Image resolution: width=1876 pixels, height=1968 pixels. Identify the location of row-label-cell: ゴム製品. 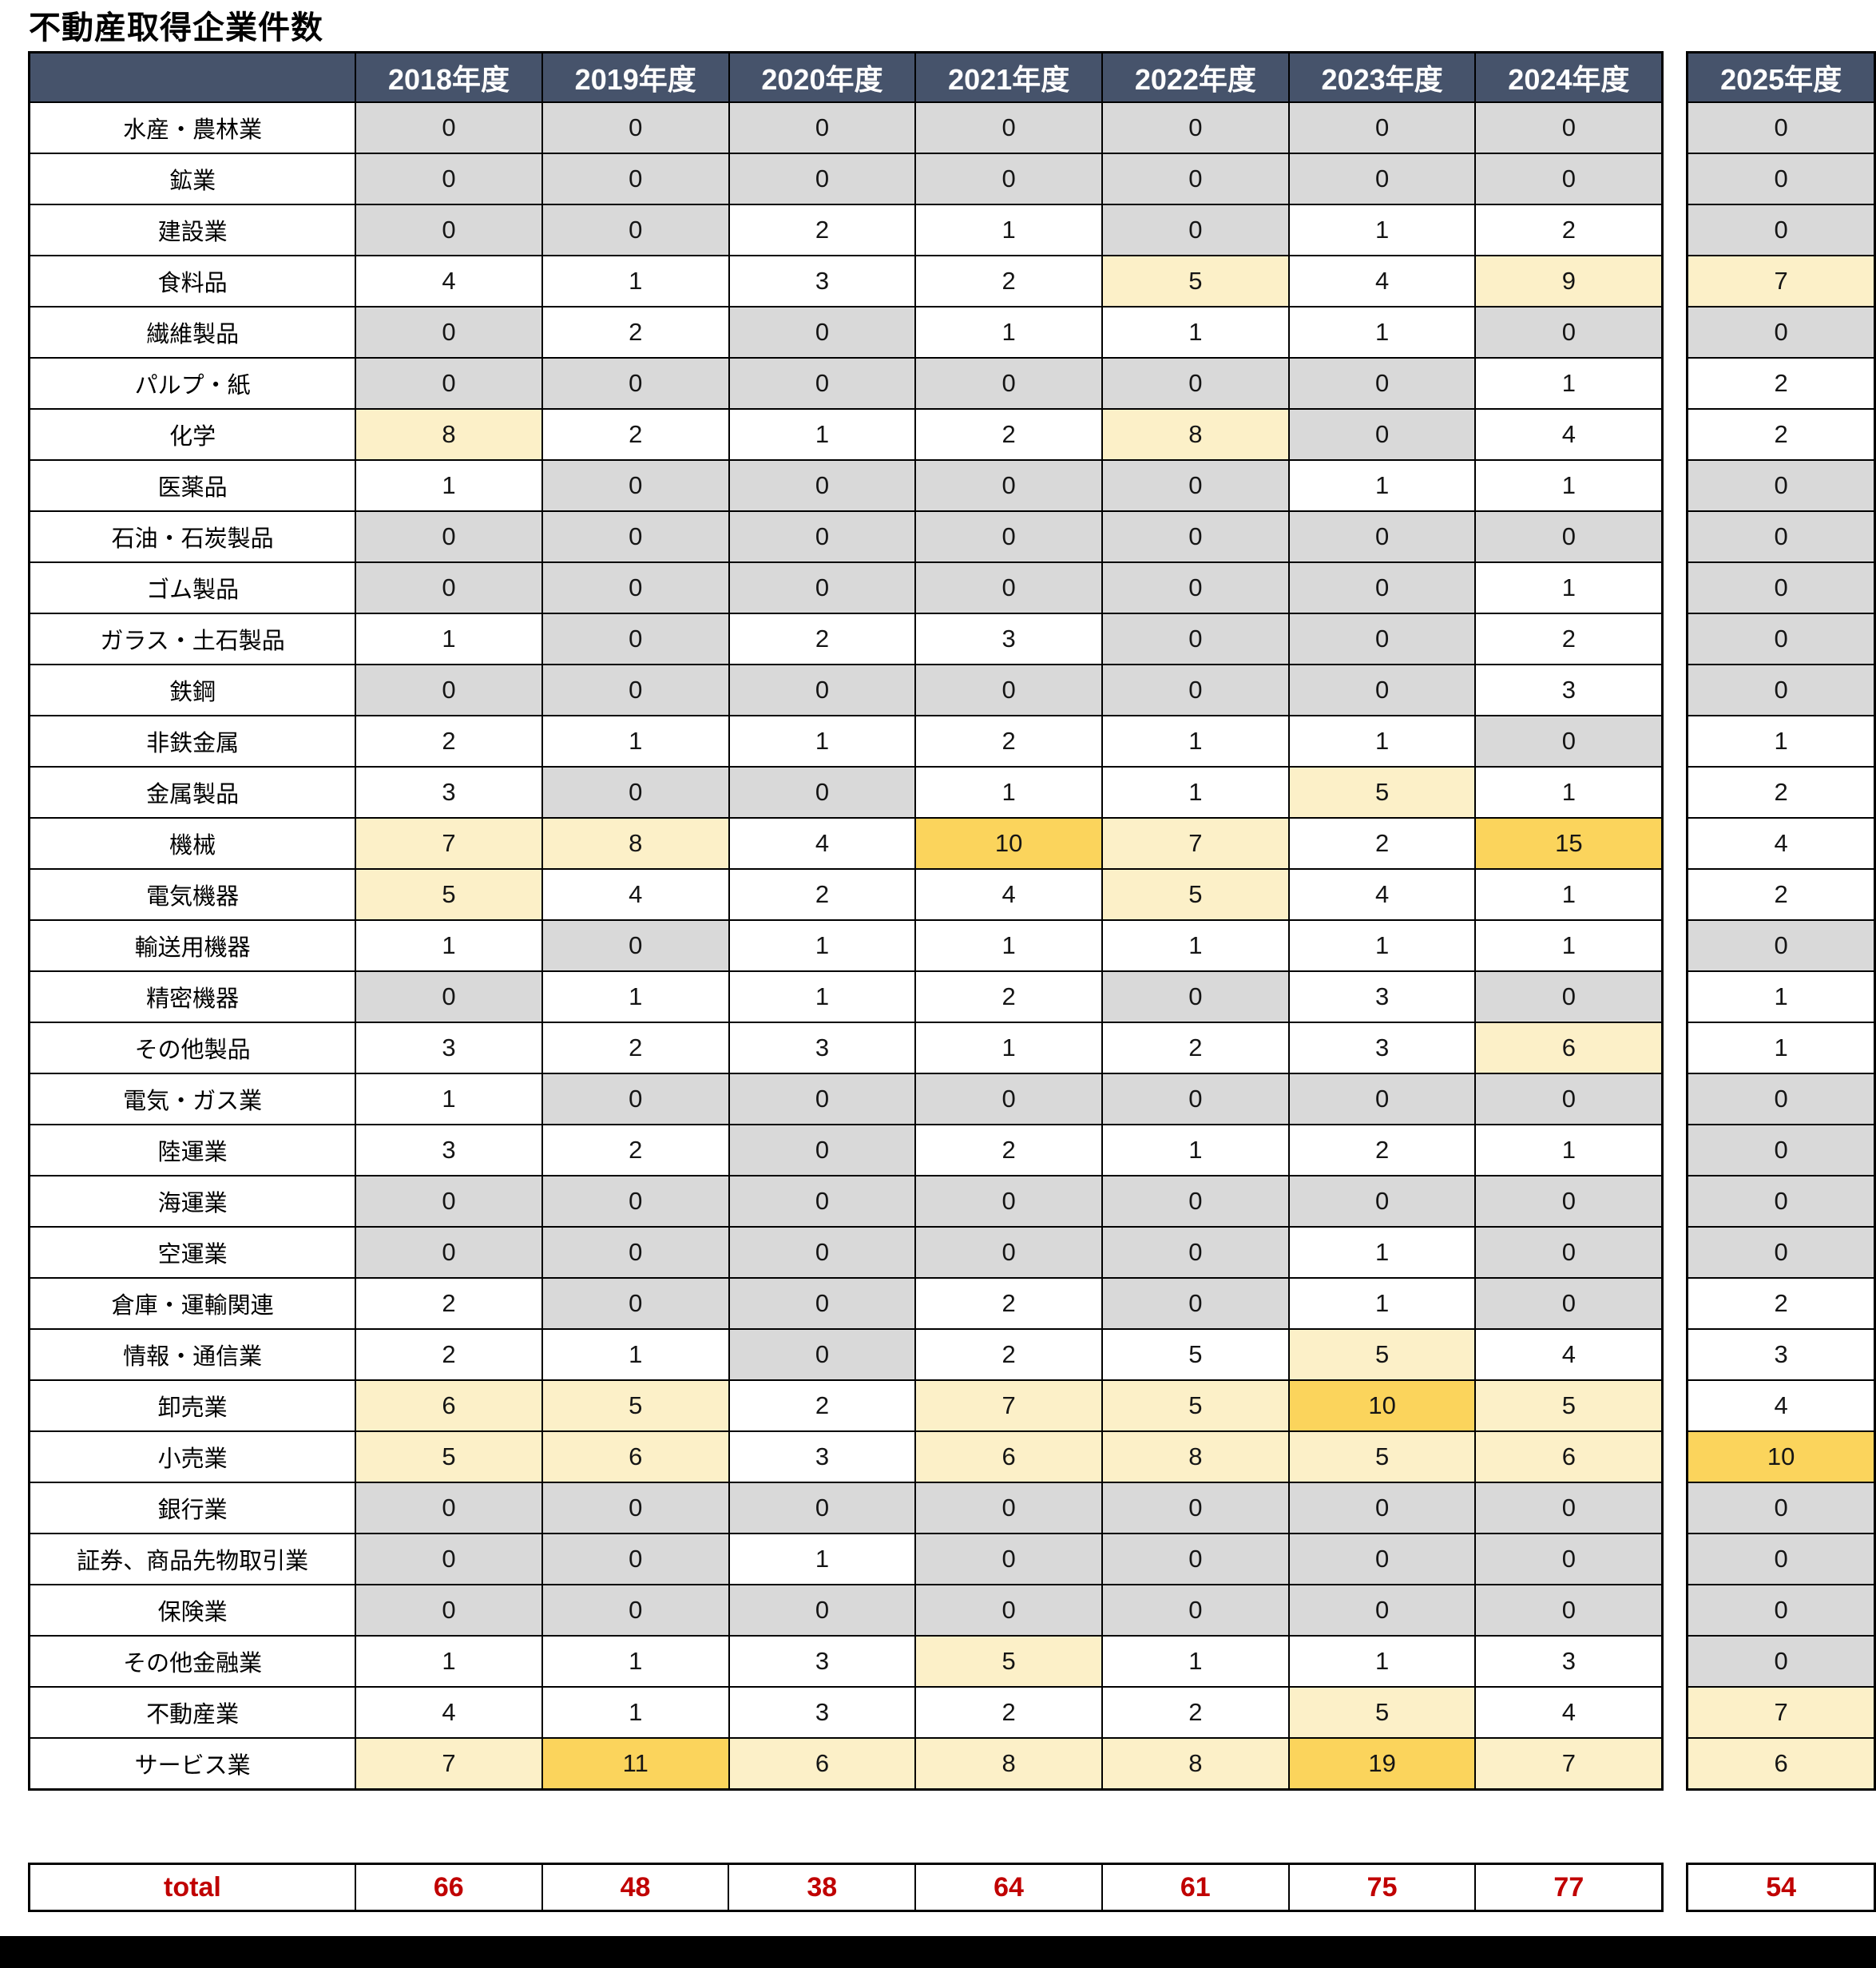
(192, 587).